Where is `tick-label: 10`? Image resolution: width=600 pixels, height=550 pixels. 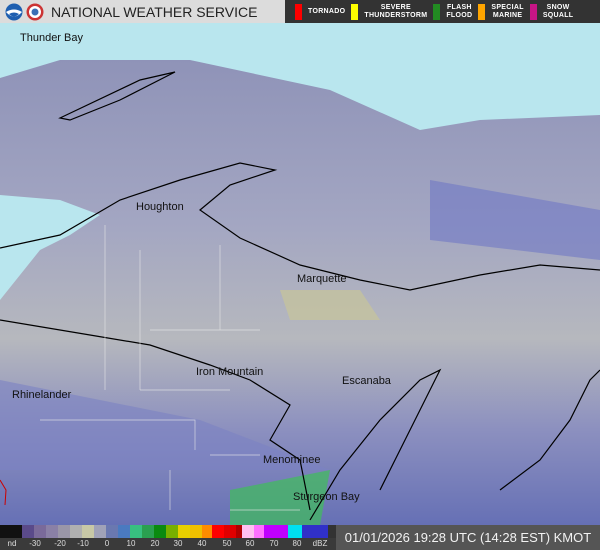 tick-label: 10 is located at coordinates (131, 543).